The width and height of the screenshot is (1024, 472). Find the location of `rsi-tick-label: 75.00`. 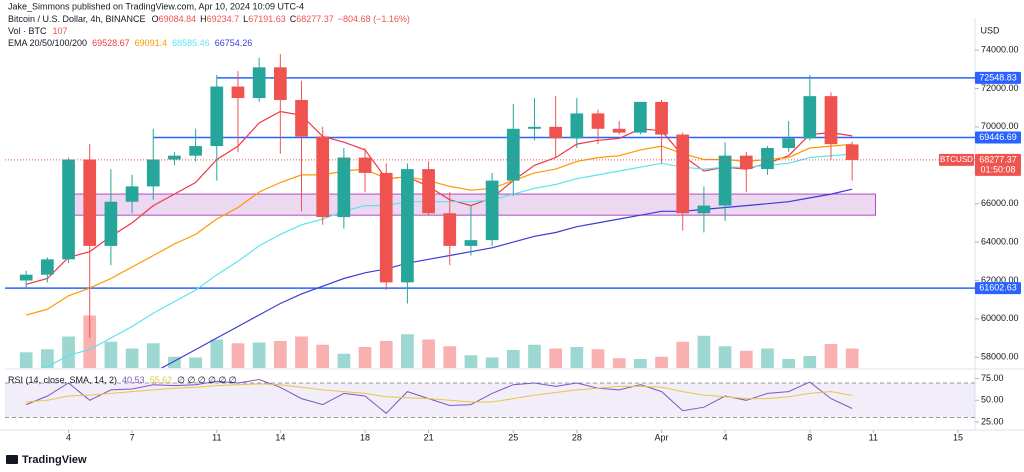

rsi-tick-label: 75.00 is located at coordinates (992, 378).